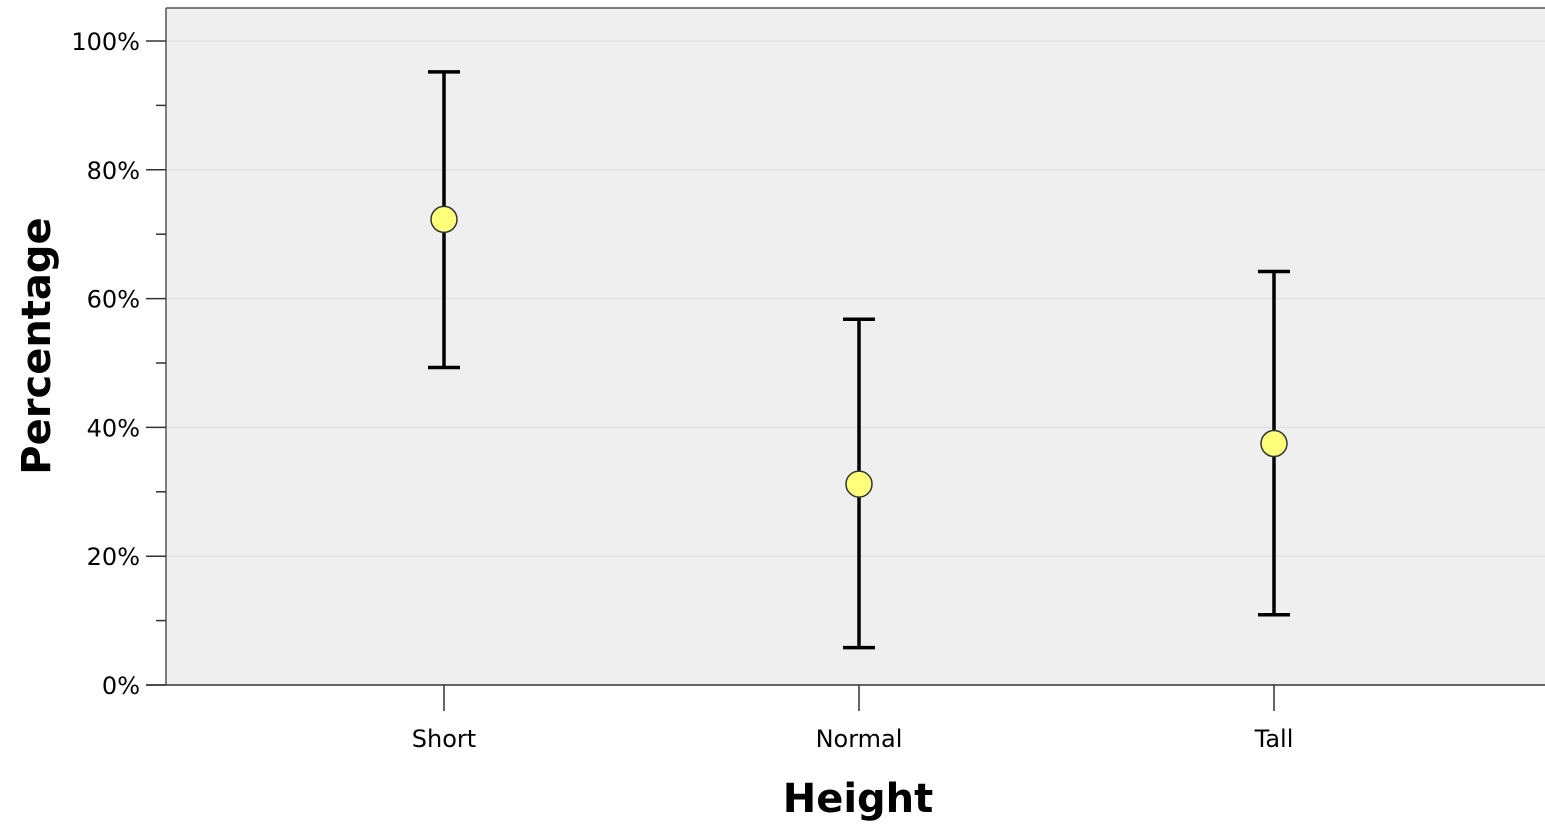  What do you see at coordinates (113, 428) in the screenshot?
I see `y-tick-label: 40%` at bounding box center [113, 428].